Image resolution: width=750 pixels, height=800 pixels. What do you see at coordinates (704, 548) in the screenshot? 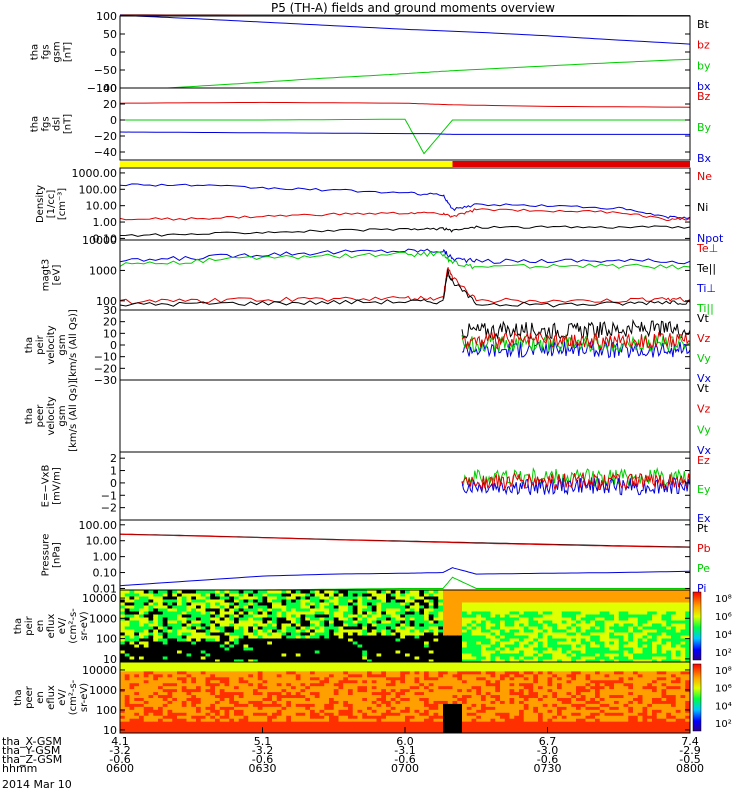
I see `legend-entry: Pb` at bounding box center [704, 548].